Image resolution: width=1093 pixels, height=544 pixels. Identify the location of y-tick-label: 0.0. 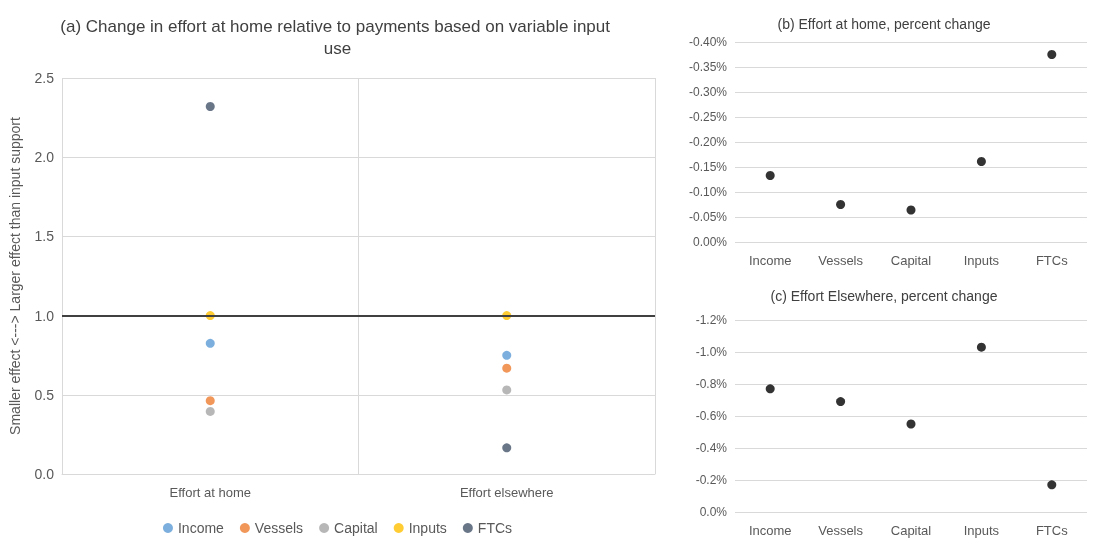
(44, 474).